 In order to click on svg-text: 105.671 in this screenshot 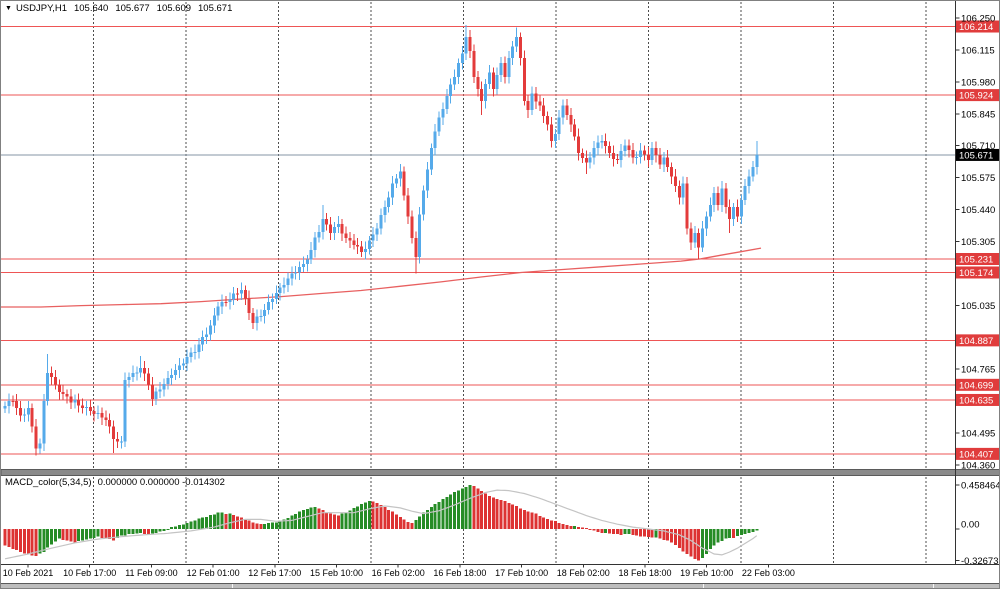, I will do `click(976, 155)`.